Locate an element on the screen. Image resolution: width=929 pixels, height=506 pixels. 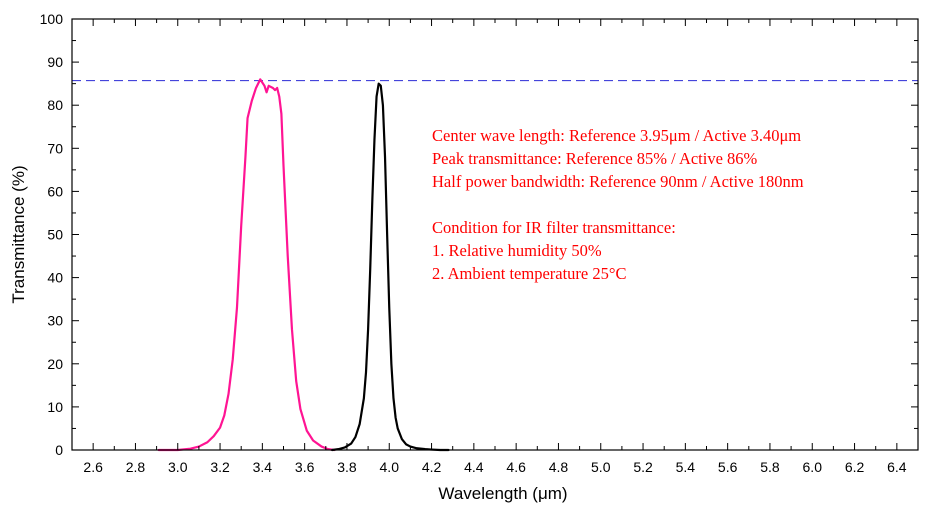
x-tick-label: 5.8 is located at coordinates (770, 467).